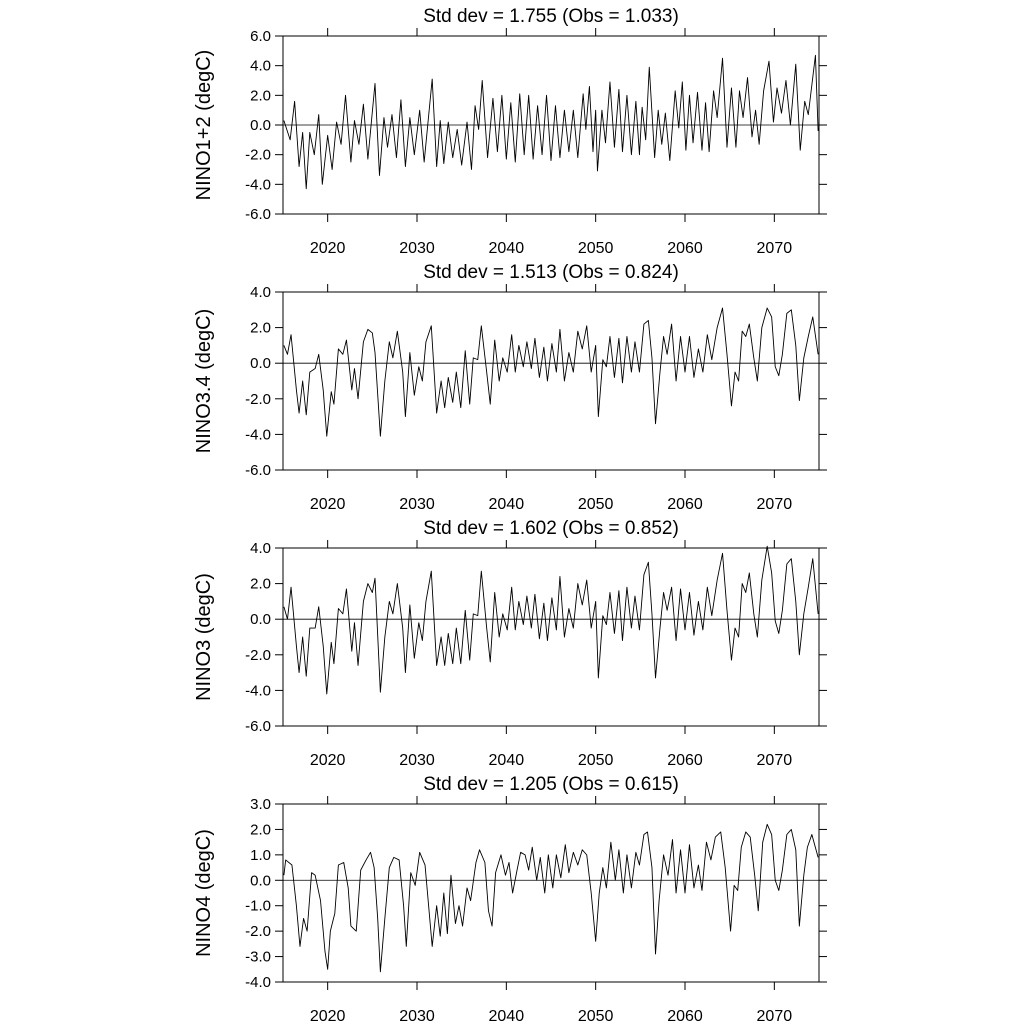  What do you see at coordinates (258, 957) in the screenshot?
I see `y-tick-label: -3.0` at bounding box center [258, 957].